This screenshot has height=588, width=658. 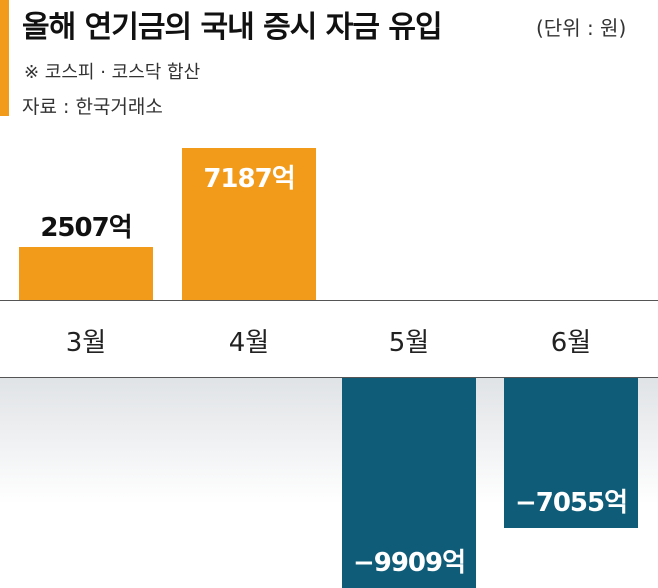 What do you see at coordinates (92, 107) in the screenshot?
I see `source-label: 자료 : 한국거래소` at bounding box center [92, 107].